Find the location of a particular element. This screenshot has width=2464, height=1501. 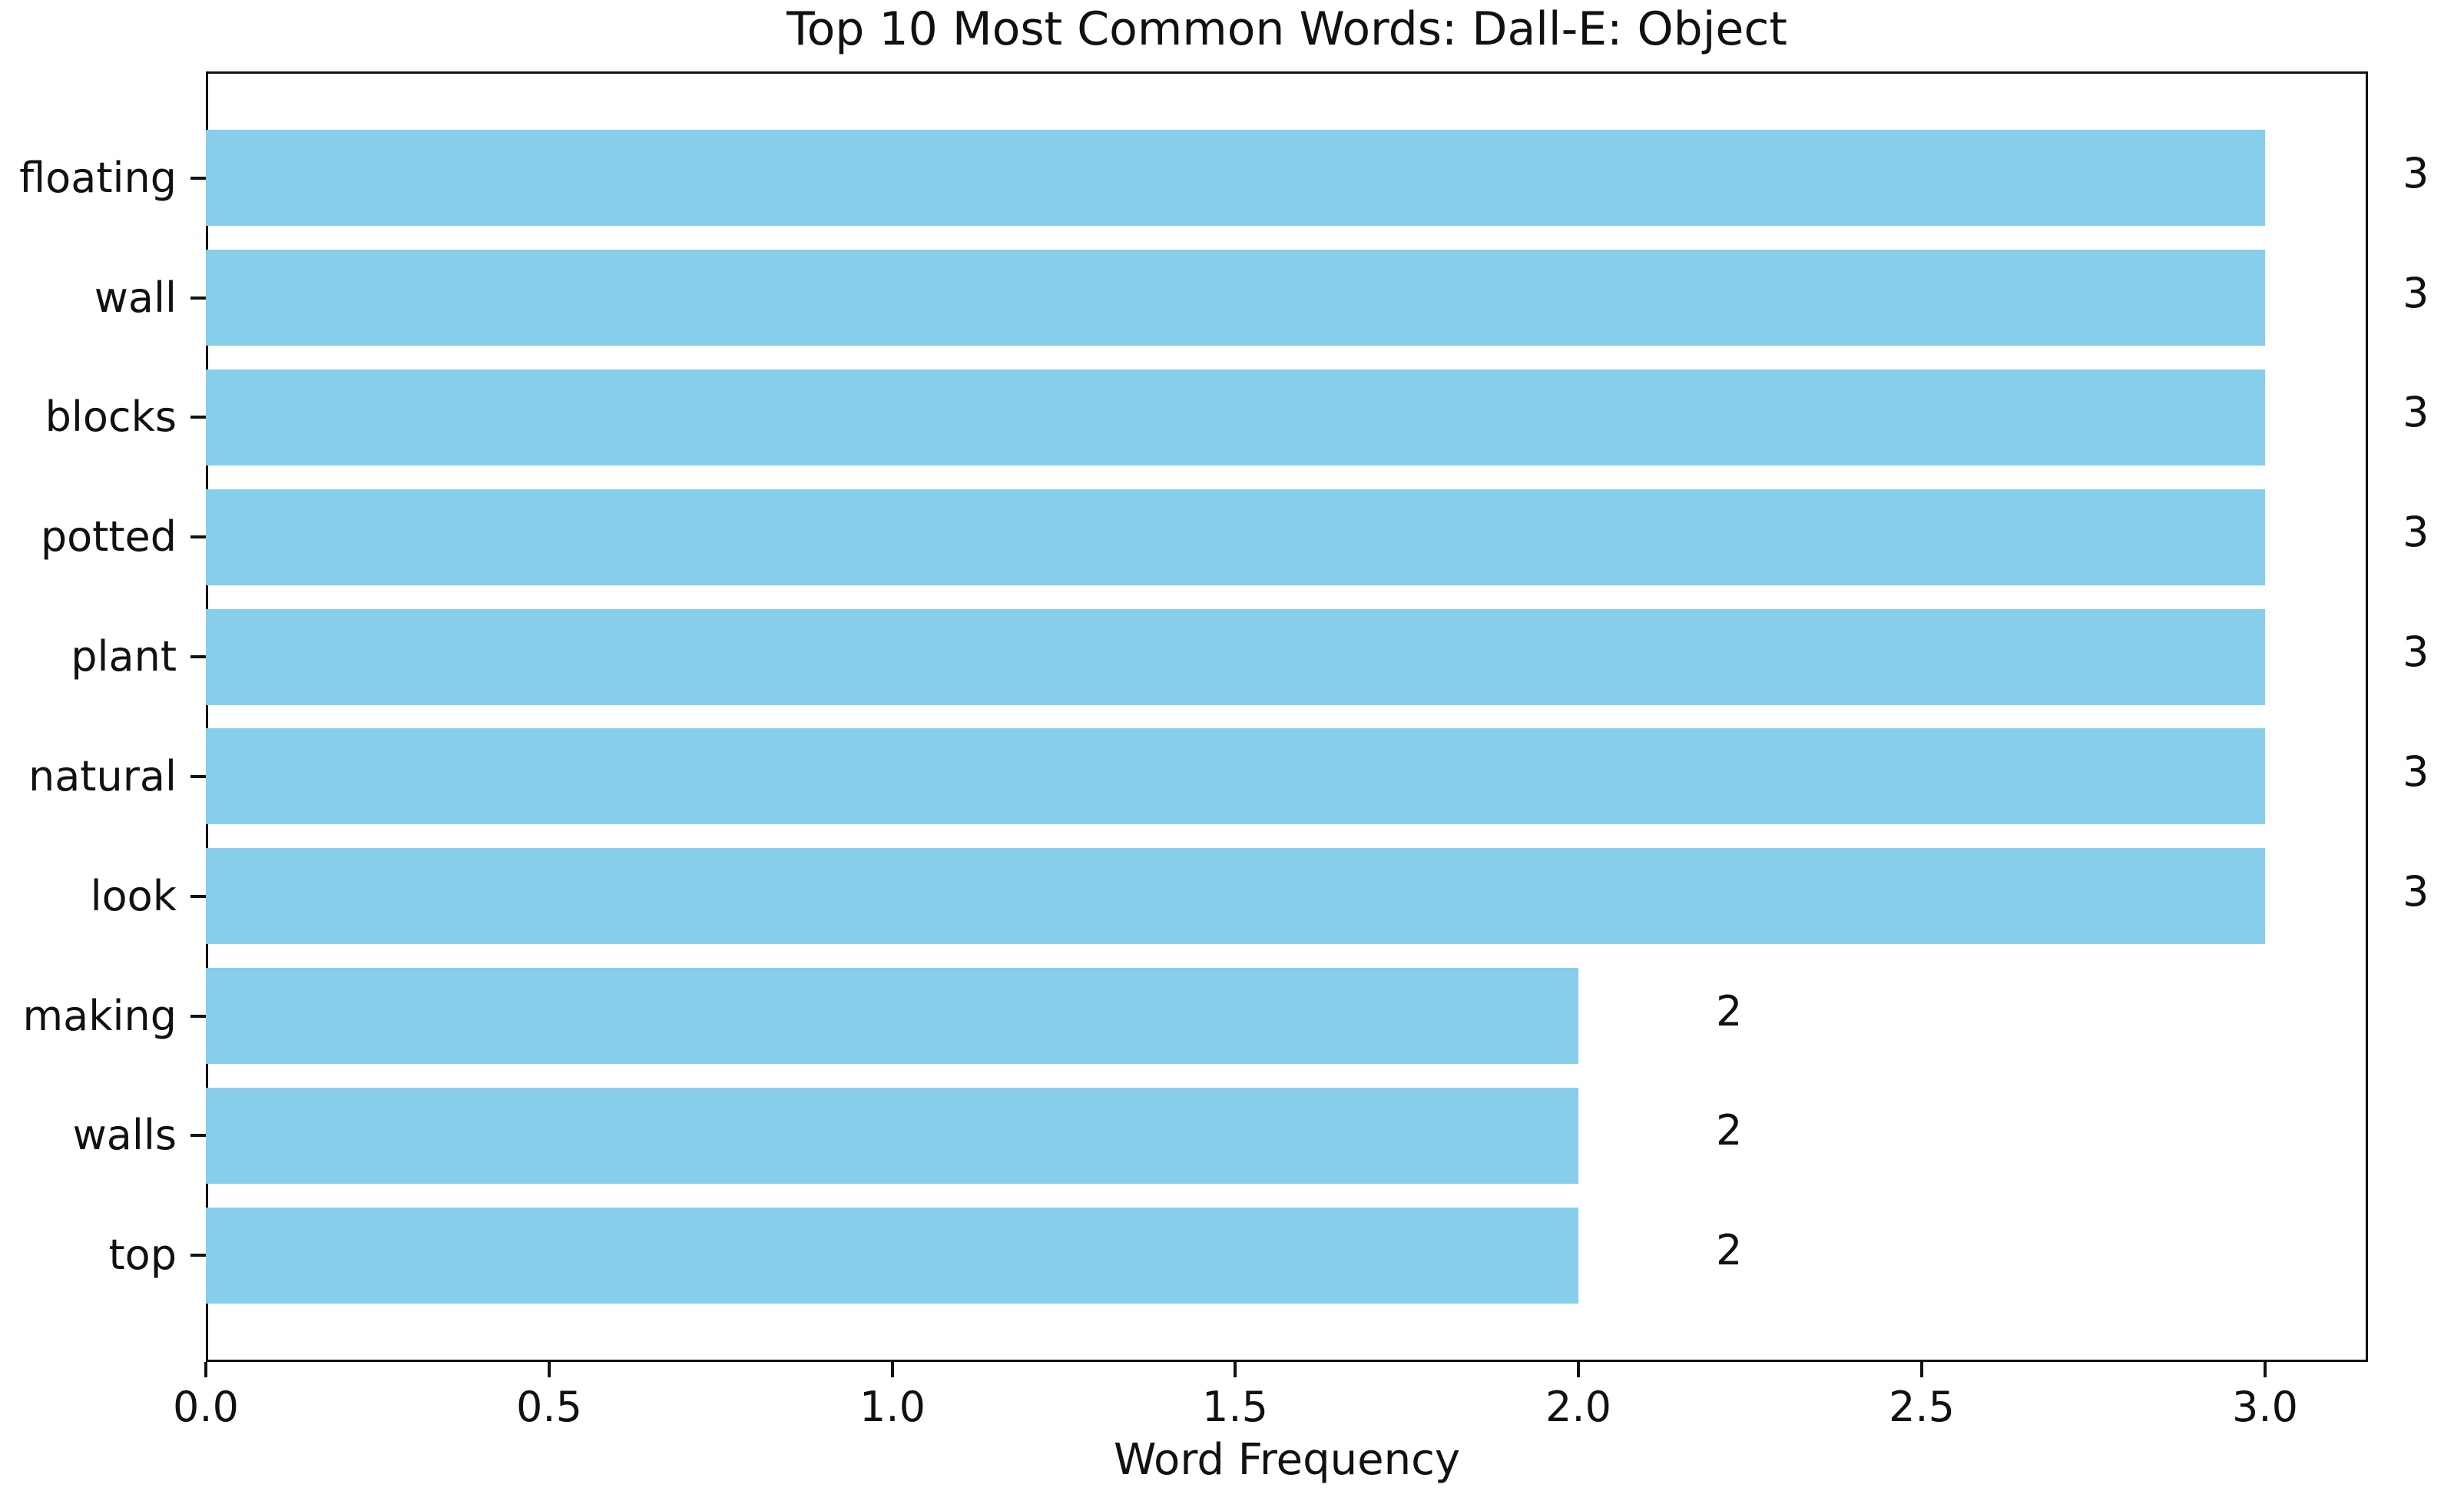

bar-making is located at coordinates (892, 1016).